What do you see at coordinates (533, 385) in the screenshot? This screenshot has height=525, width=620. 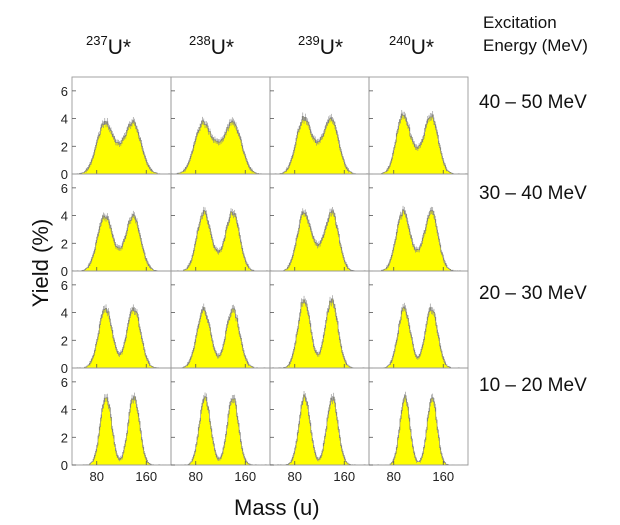 I see `row-label-10-20: 10 – 20 MeV` at bounding box center [533, 385].